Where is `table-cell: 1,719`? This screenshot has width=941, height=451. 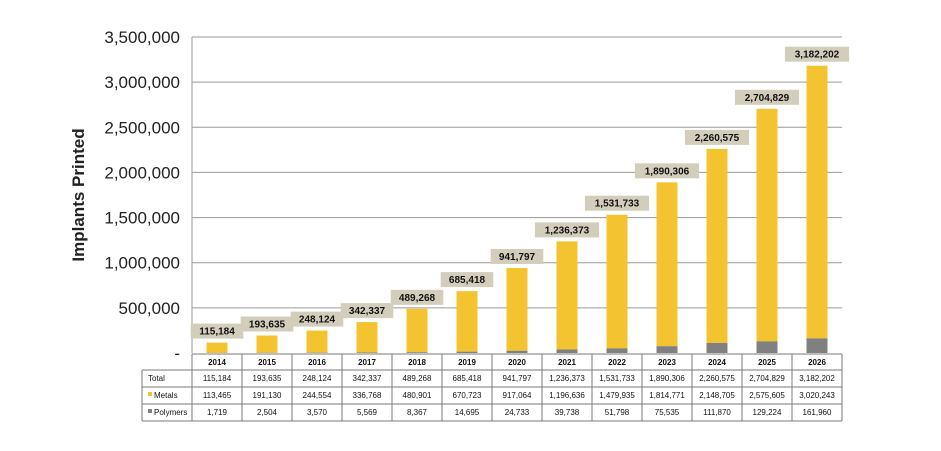 table-cell: 1,719 is located at coordinates (217, 412).